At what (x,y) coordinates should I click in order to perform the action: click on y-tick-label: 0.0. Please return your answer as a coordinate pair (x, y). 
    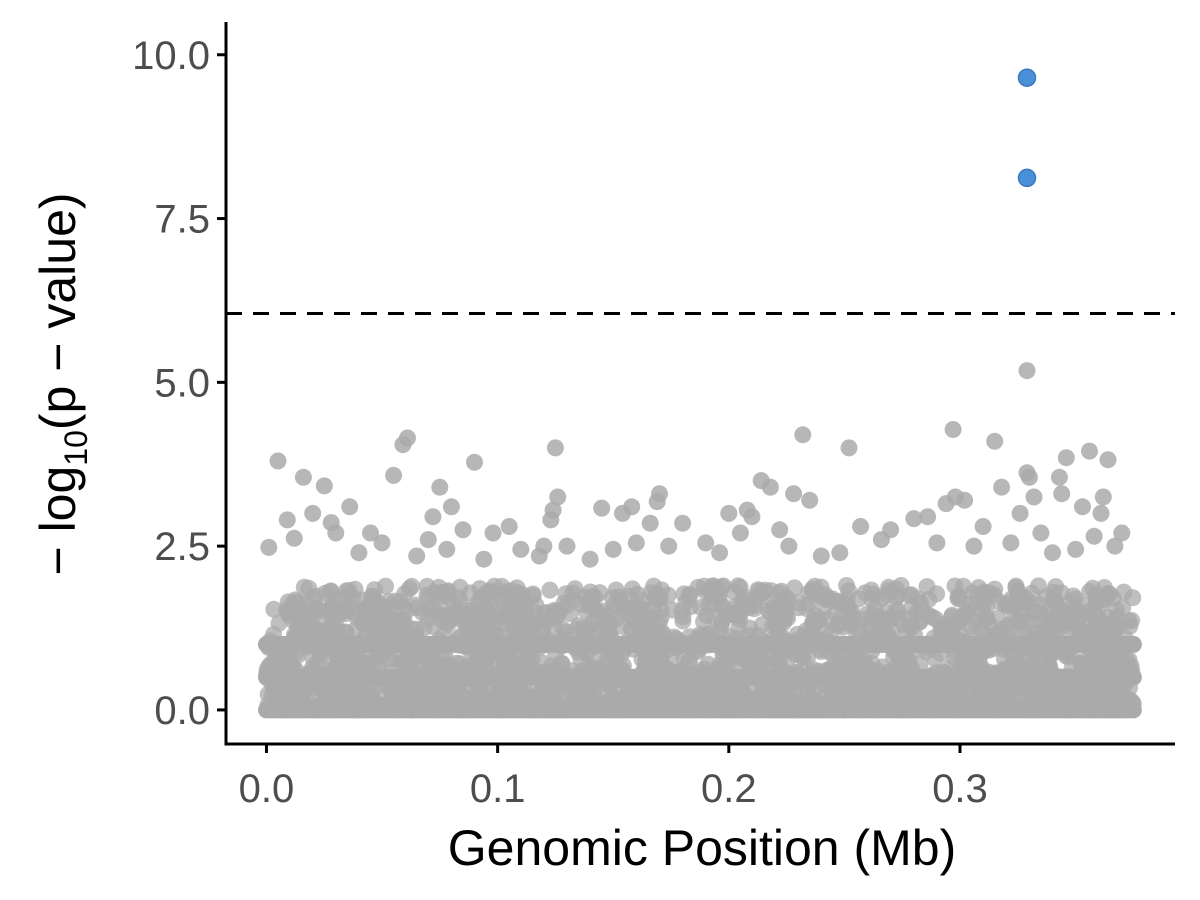
    Looking at the image, I should click on (182, 711).